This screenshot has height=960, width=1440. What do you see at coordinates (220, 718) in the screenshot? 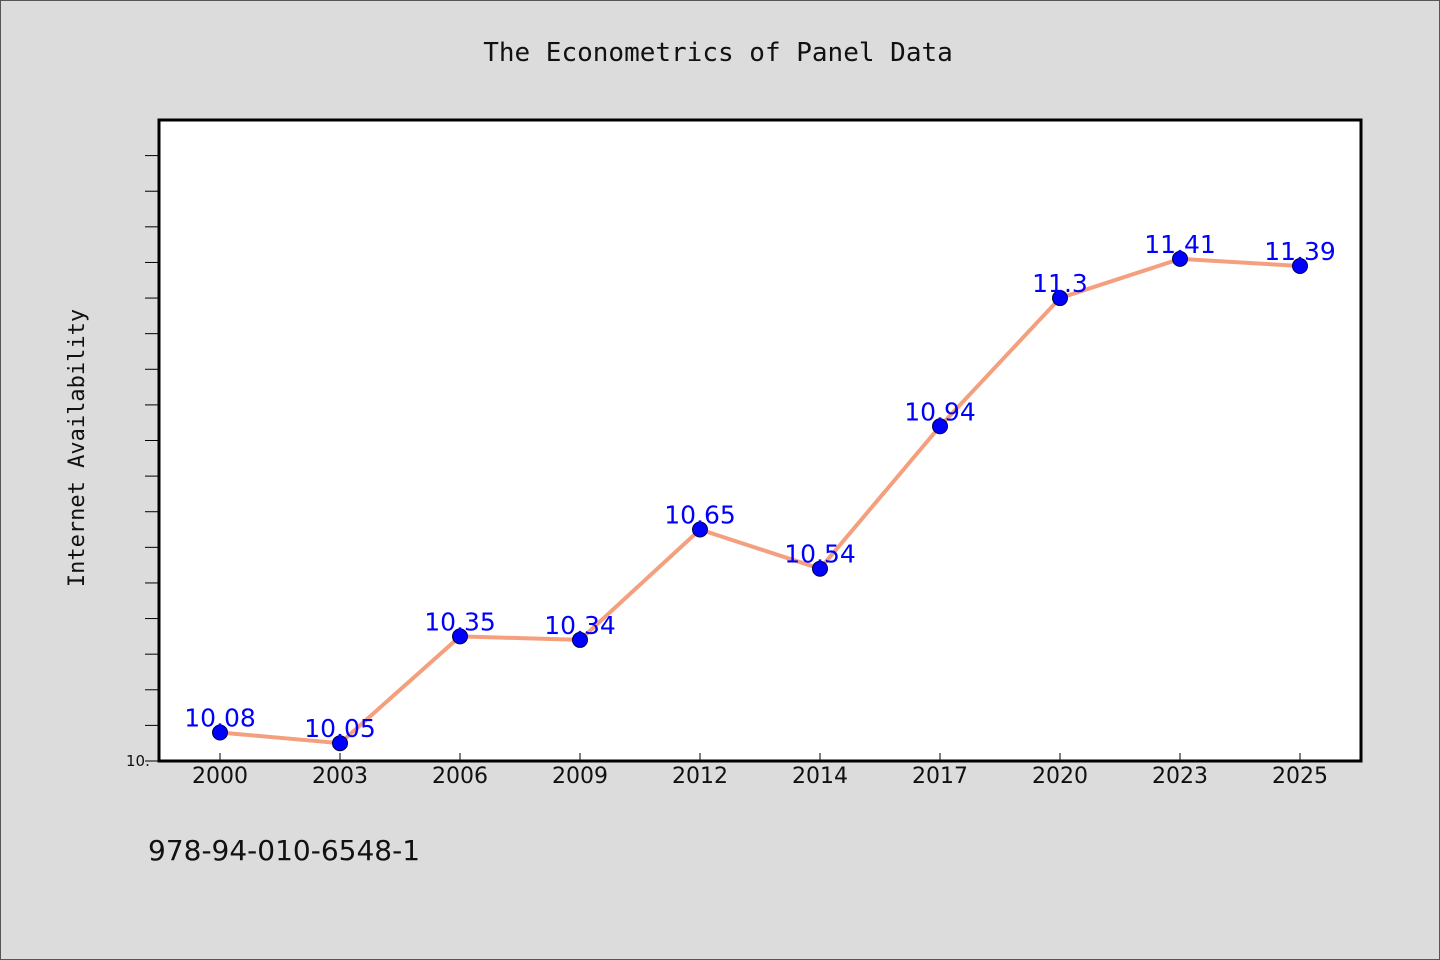
I see `data-label: 10.08` at bounding box center [220, 718].